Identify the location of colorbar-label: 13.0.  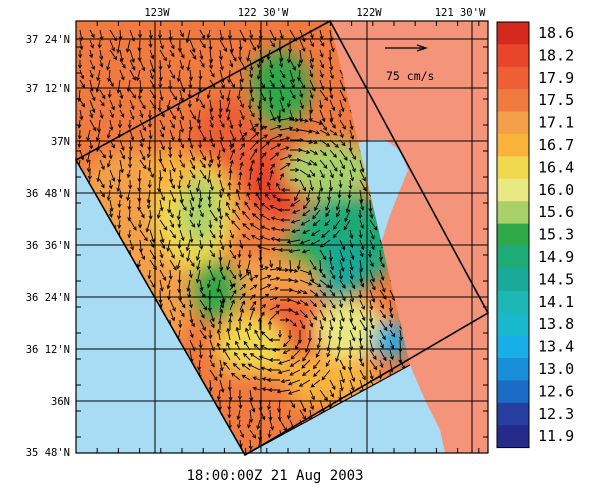
(556, 369).